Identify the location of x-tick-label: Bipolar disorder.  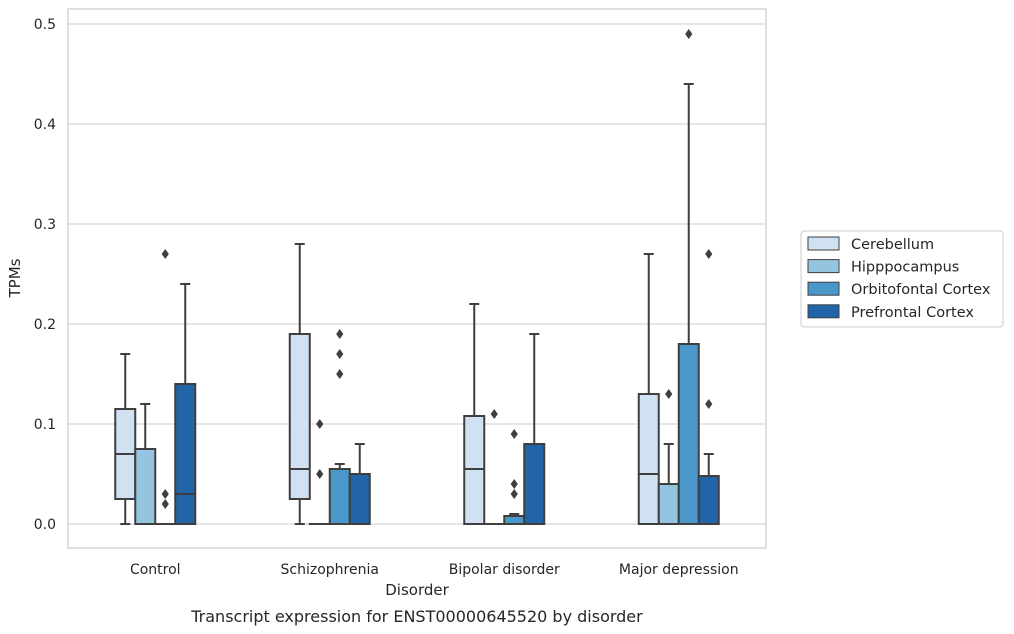
(504, 570).